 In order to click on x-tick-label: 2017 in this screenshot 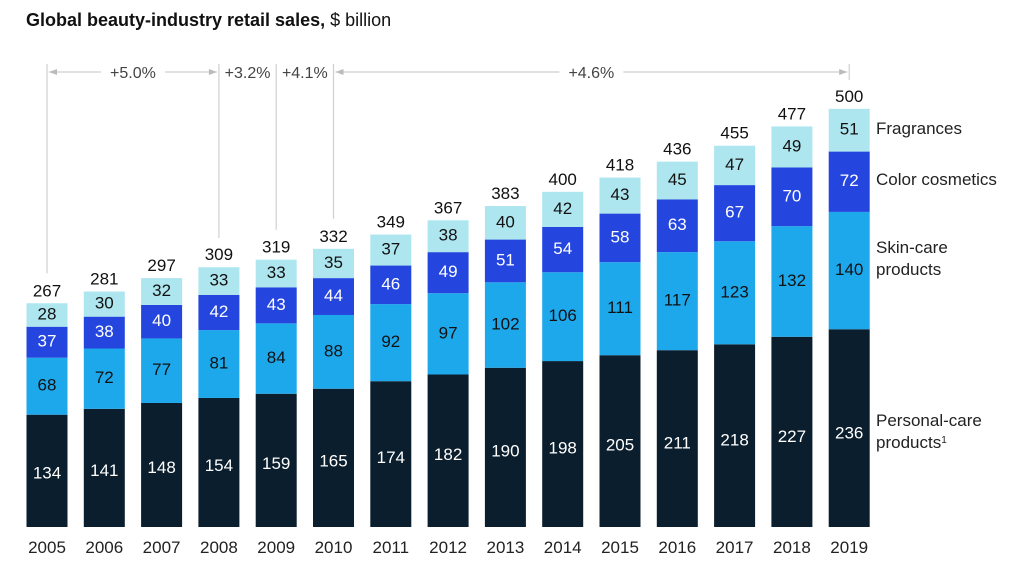, I will do `click(735, 547)`.